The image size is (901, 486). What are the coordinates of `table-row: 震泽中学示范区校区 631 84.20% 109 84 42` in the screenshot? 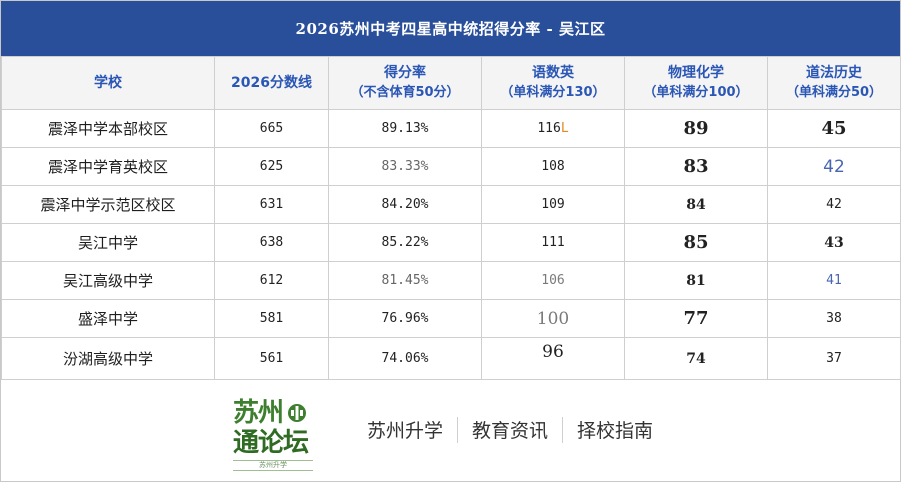 It's located at (451, 204).